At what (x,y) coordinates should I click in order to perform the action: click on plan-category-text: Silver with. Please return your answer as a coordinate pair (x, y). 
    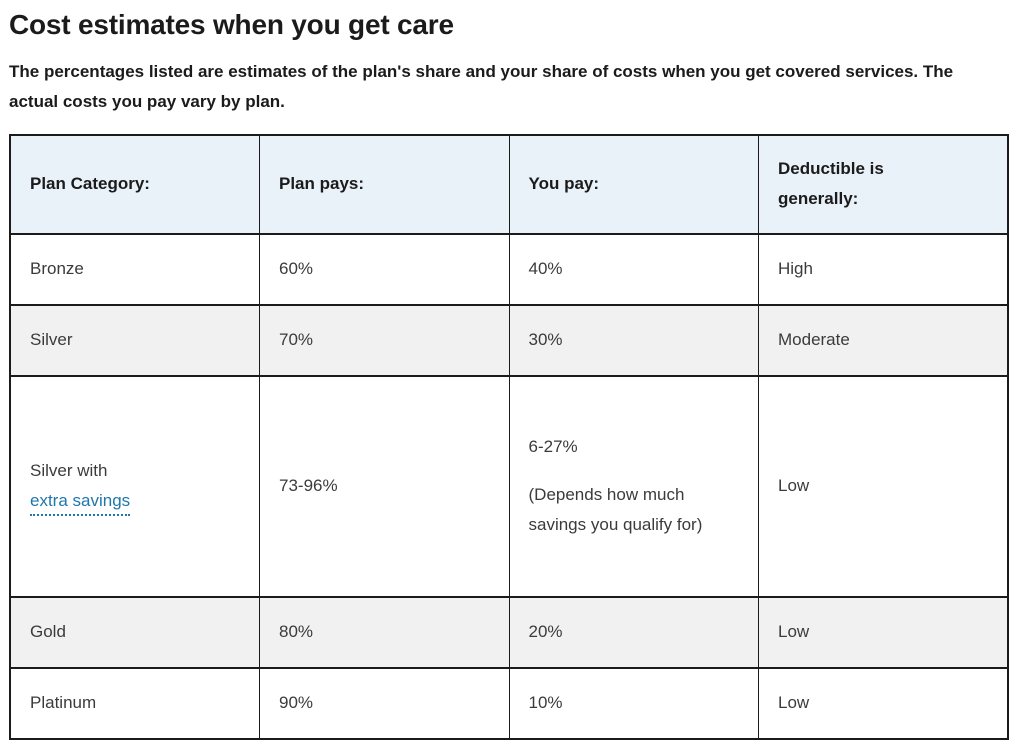
    Looking at the image, I should click on (69, 471).